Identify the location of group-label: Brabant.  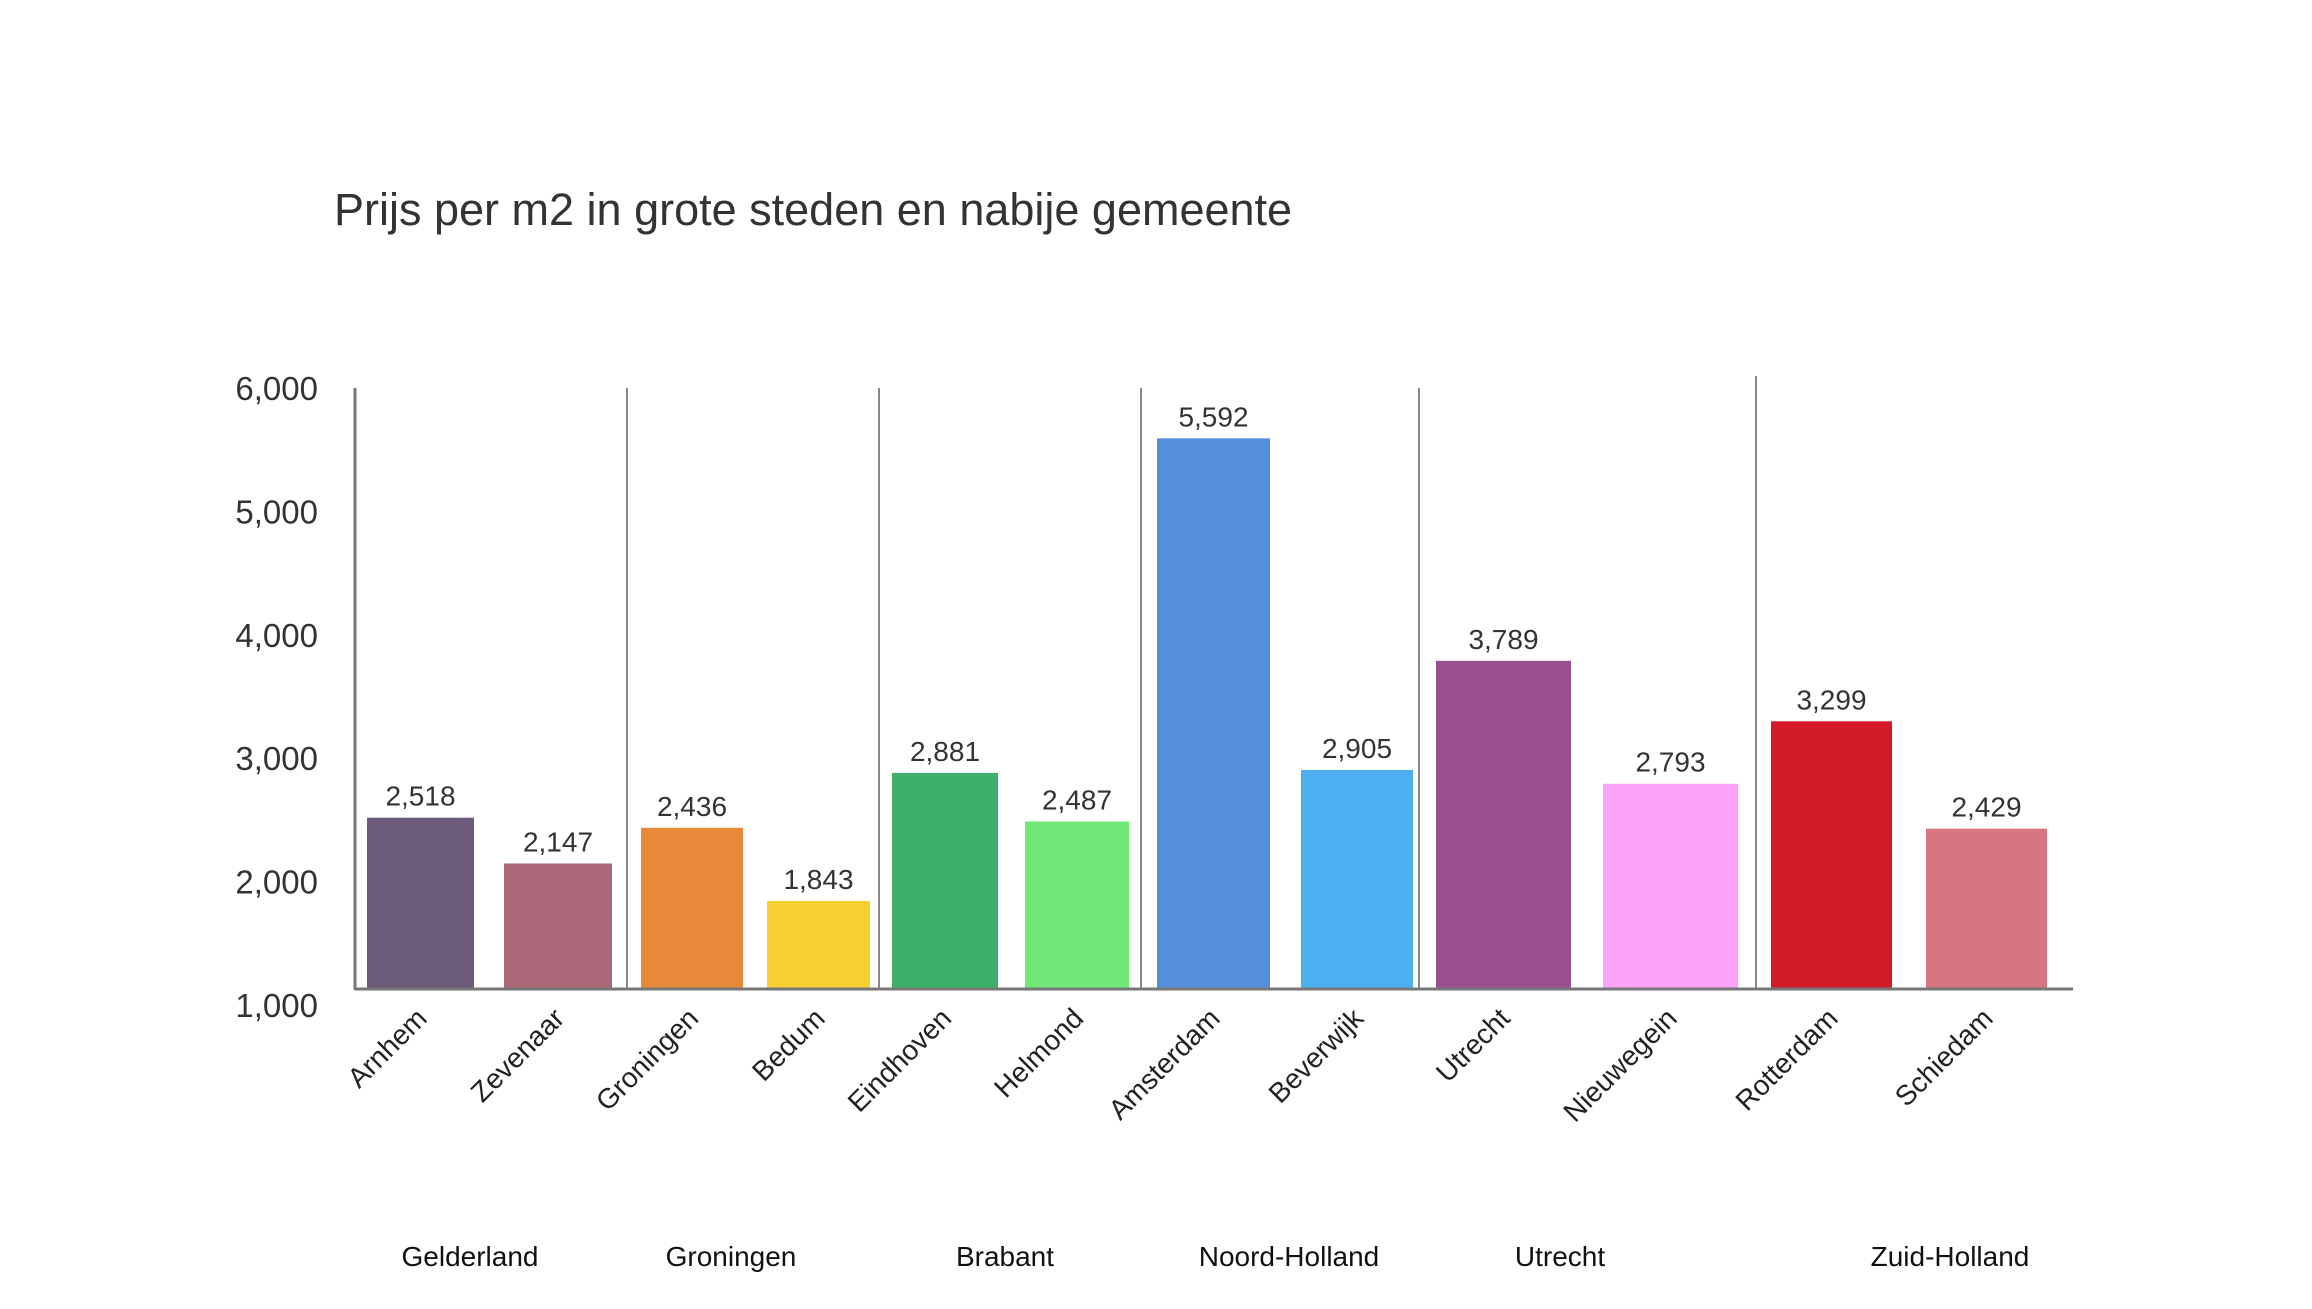
(1005, 1256).